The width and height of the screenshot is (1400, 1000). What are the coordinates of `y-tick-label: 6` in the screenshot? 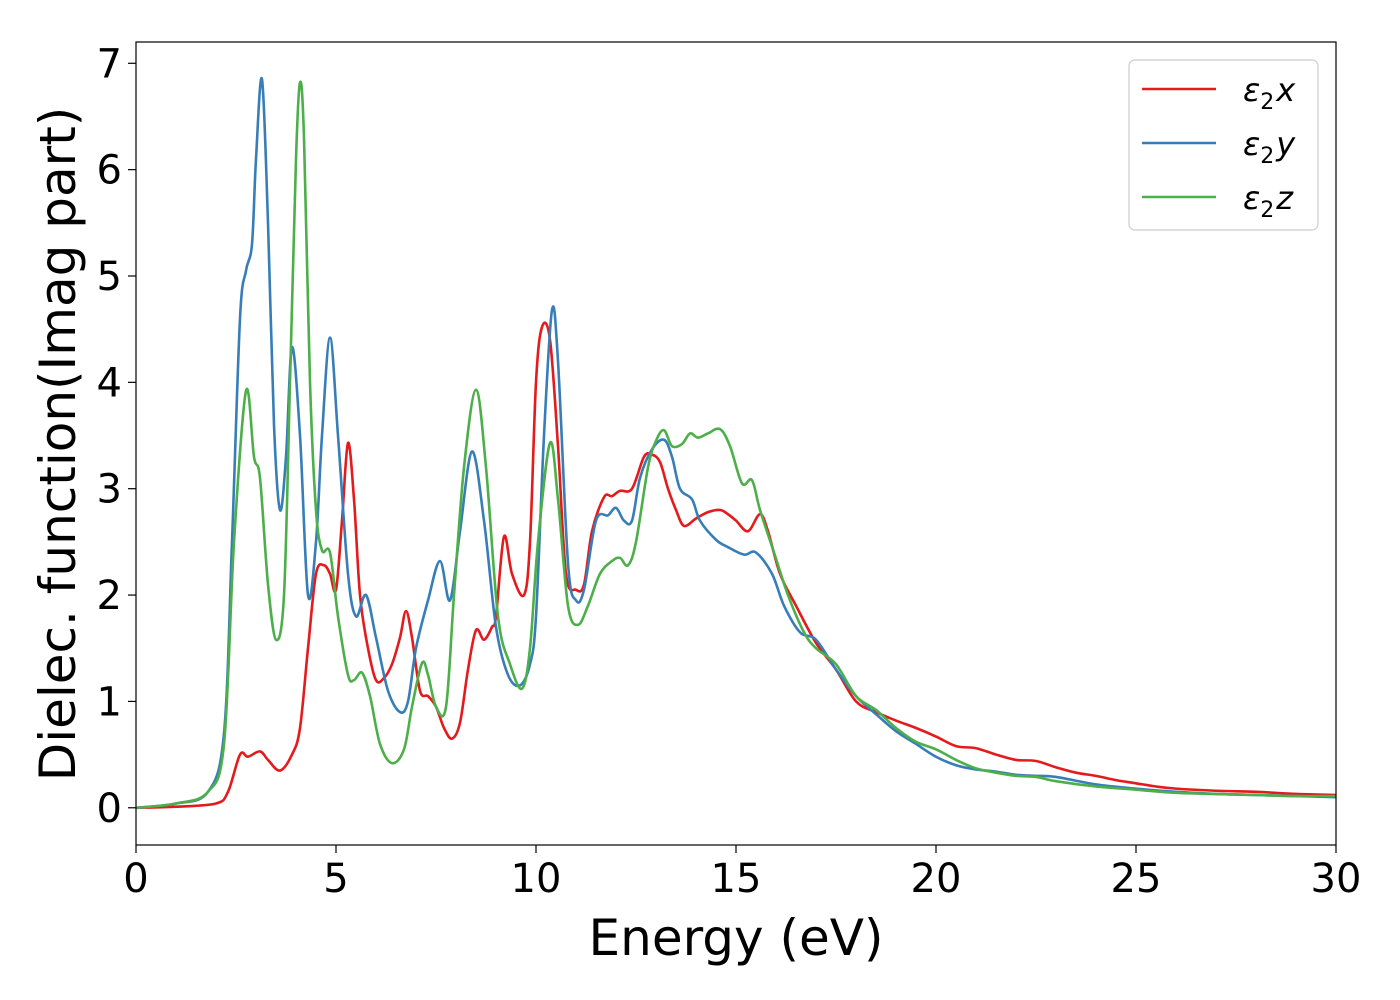 It's located at (109, 171).